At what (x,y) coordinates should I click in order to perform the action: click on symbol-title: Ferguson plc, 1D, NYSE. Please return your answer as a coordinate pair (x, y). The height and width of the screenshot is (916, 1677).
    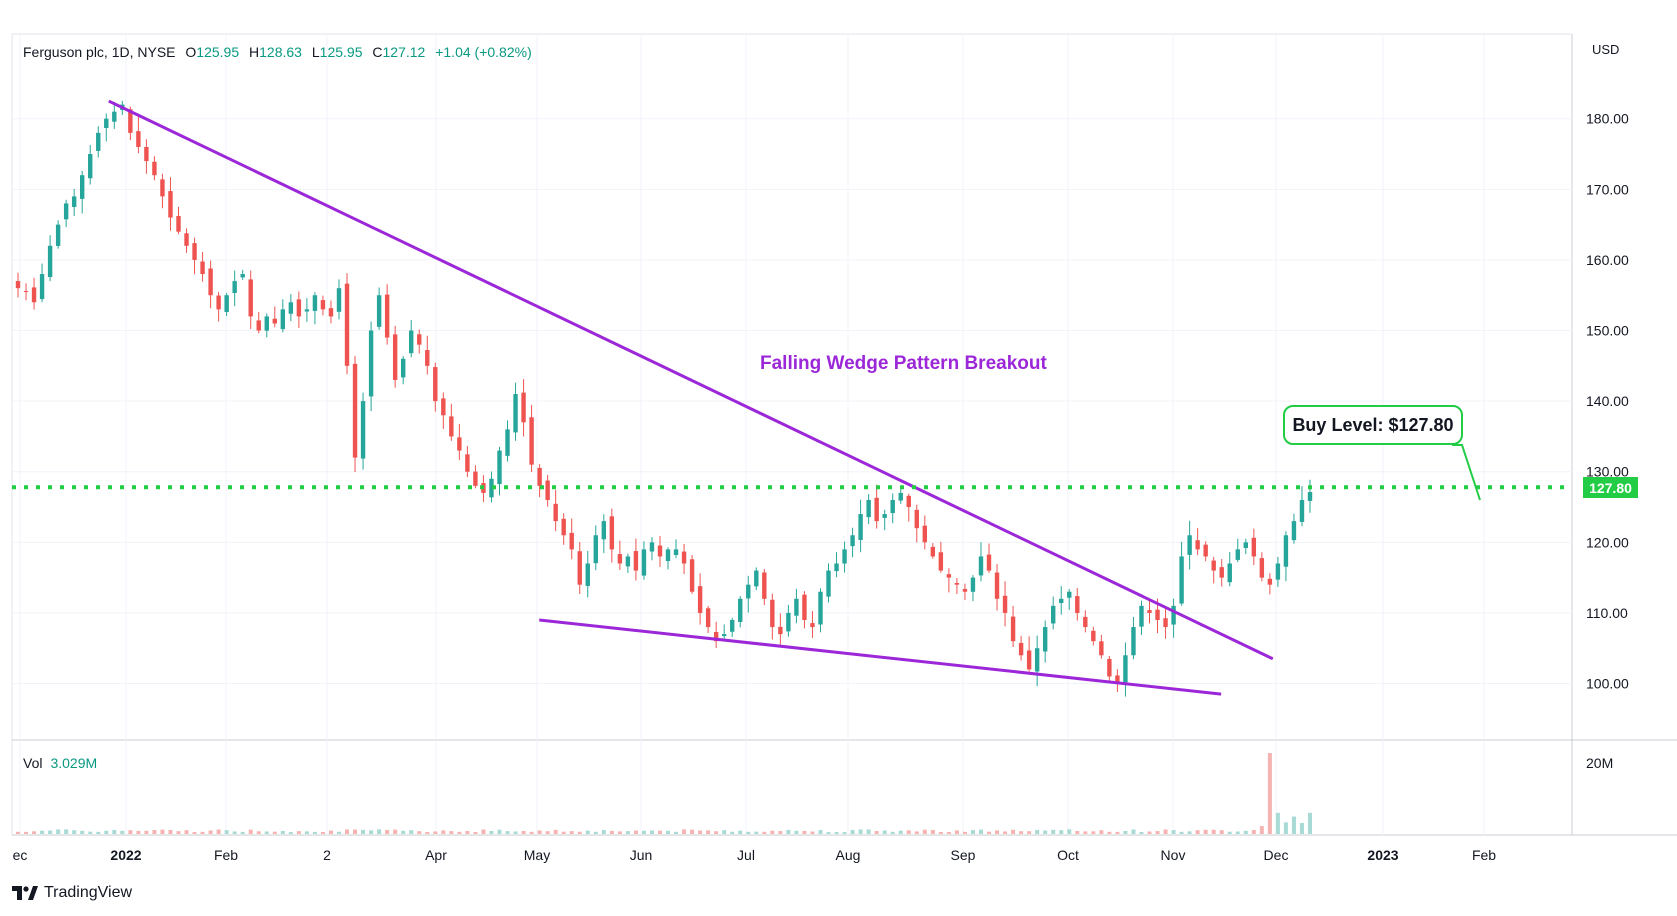
    Looking at the image, I should click on (99, 52).